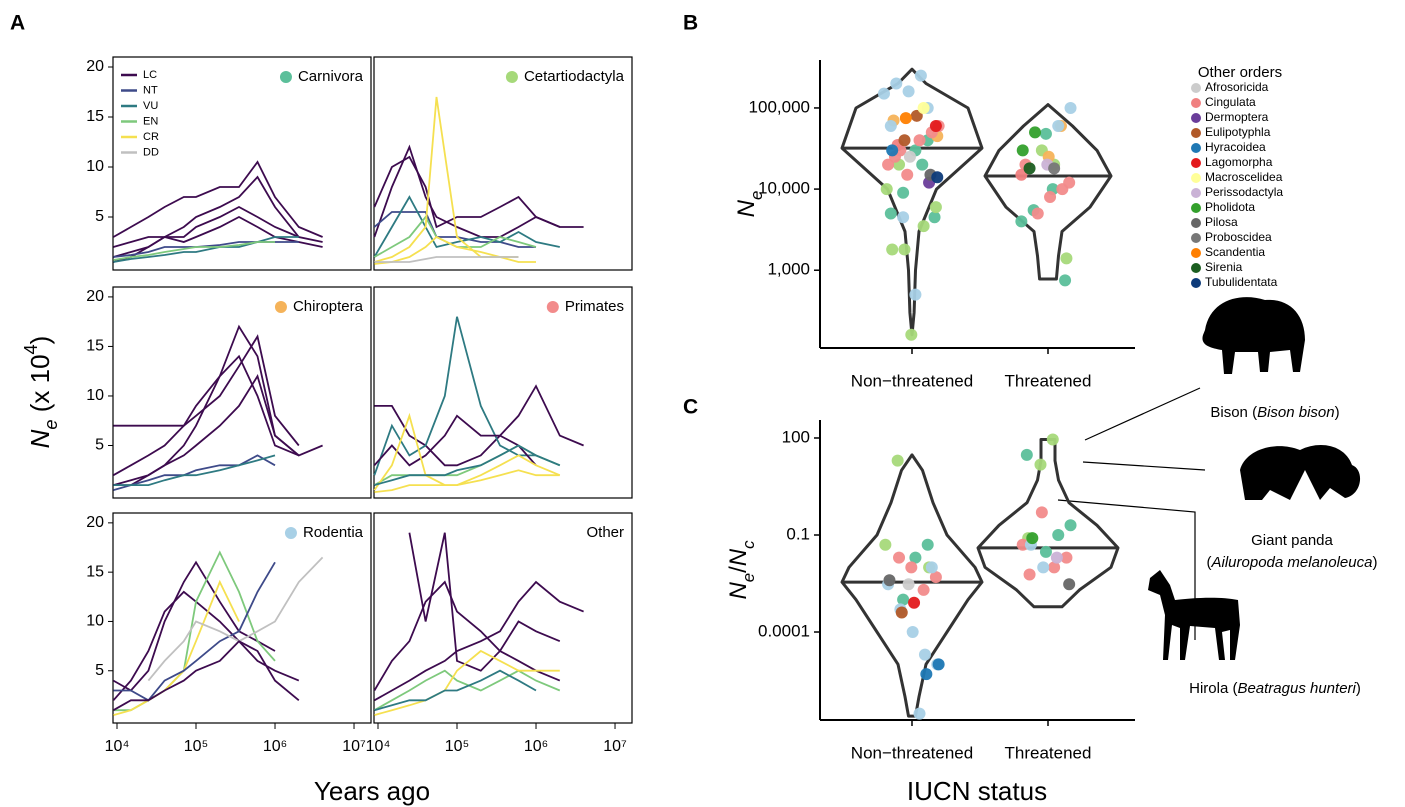  I want to click on legend-label: Sirenia, so click(1224, 267).